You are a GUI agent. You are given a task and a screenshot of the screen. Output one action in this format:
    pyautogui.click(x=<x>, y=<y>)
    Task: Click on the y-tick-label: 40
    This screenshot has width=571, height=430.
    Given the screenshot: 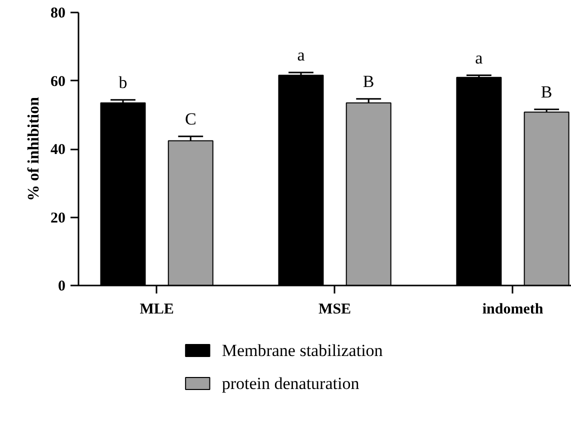 What is the action you would take?
    pyautogui.click(x=58, y=150)
    